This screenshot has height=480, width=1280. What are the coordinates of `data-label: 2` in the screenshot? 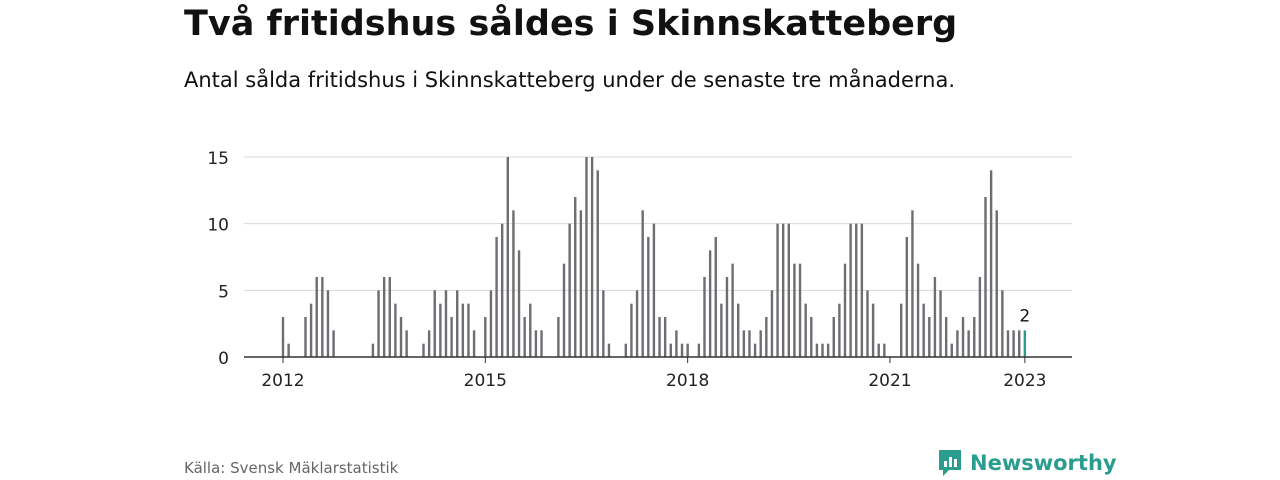 It's located at (1024, 316).